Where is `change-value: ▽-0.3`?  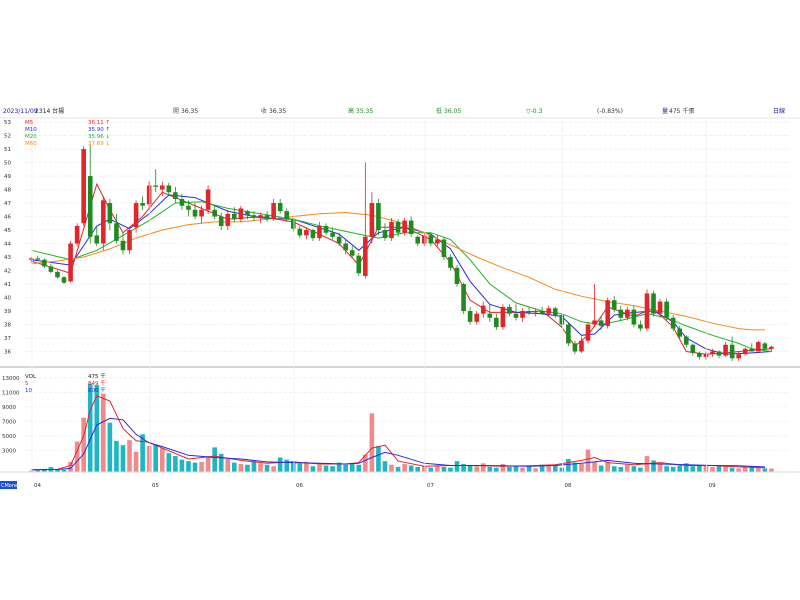 change-value: ▽-0.3 is located at coordinates (534, 111).